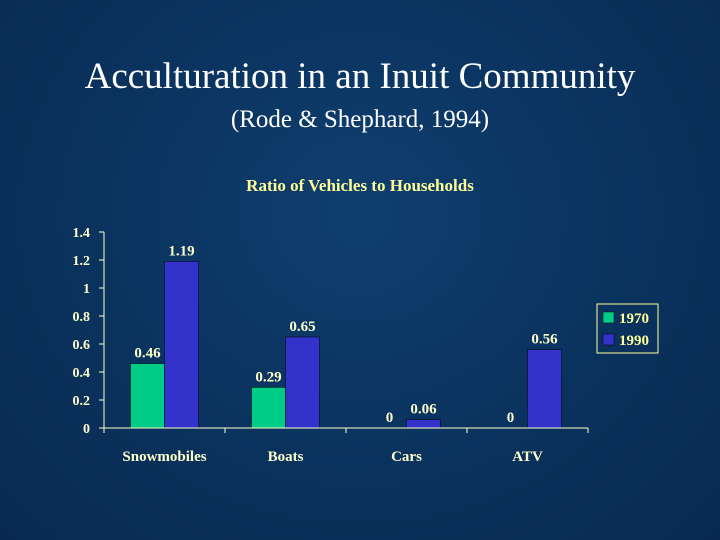  I want to click on y-tick-label: 0.8, so click(82, 317).